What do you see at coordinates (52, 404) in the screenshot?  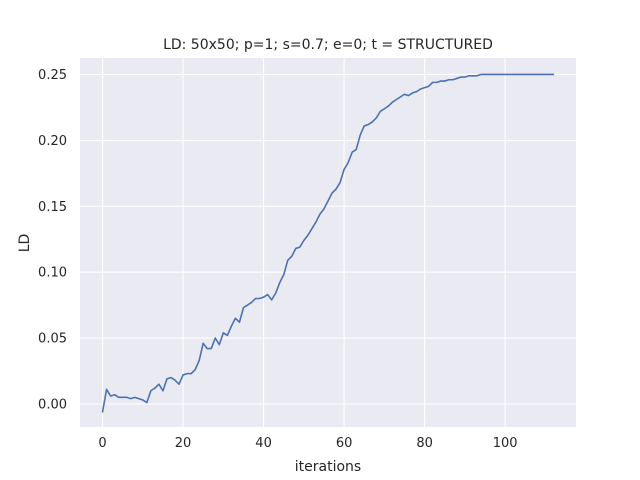 I see `y-tick-label: 0.00` at bounding box center [52, 404].